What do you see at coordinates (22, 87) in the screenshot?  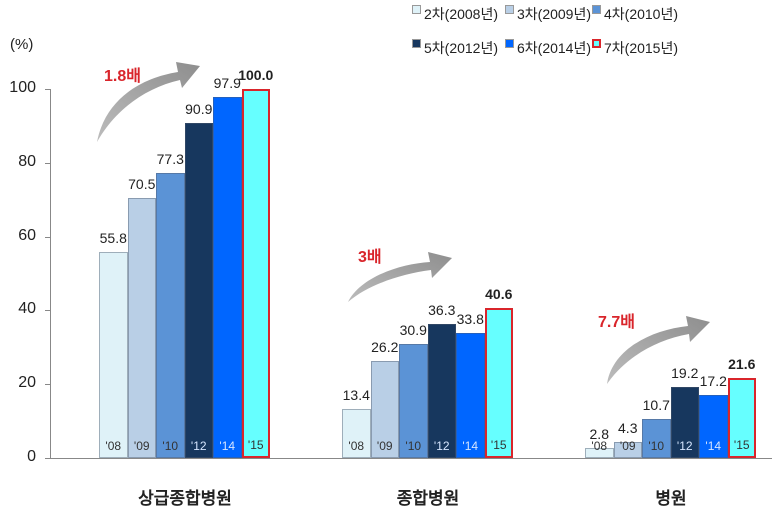 I see `y-tick-label: 100` at bounding box center [22, 87].